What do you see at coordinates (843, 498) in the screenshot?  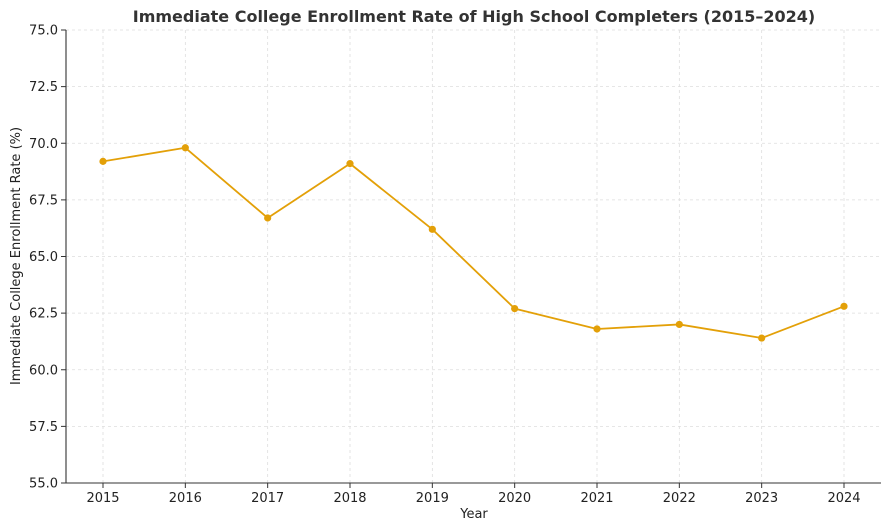 I see `x-tick-label: 2024` at bounding box center [843, 498].